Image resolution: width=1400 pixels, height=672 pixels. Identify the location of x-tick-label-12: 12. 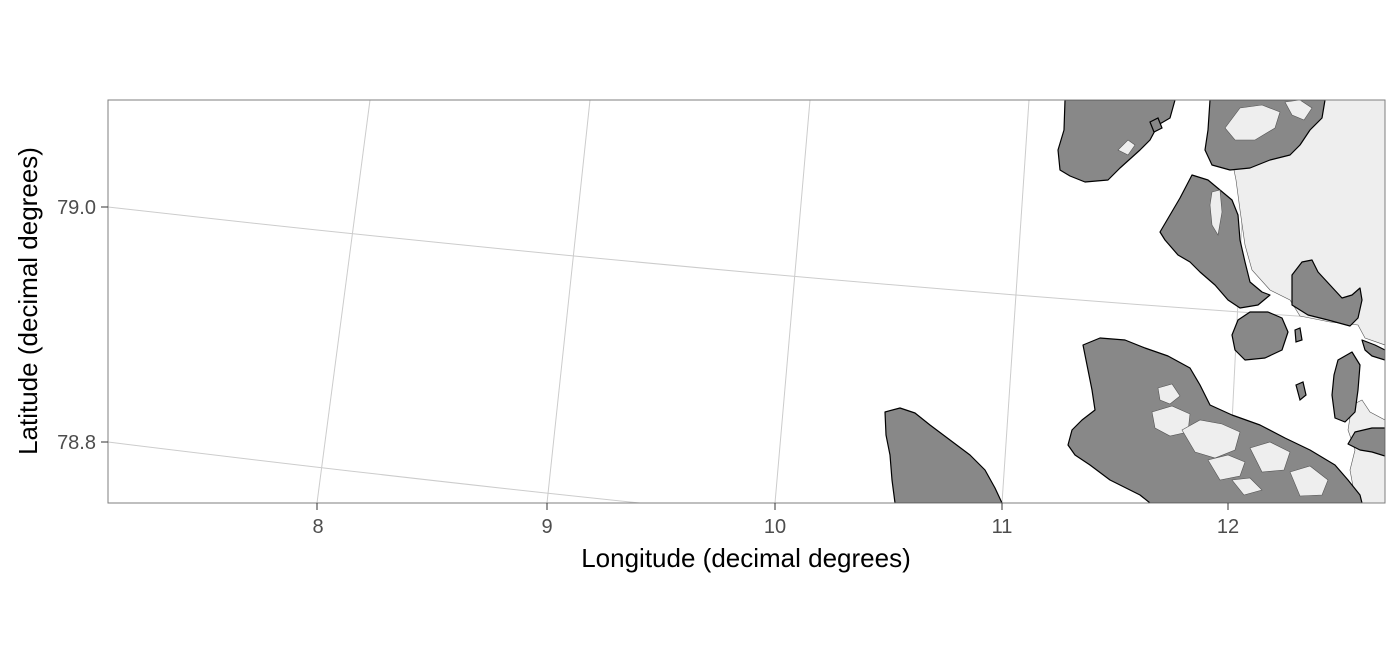
(1228, 527).